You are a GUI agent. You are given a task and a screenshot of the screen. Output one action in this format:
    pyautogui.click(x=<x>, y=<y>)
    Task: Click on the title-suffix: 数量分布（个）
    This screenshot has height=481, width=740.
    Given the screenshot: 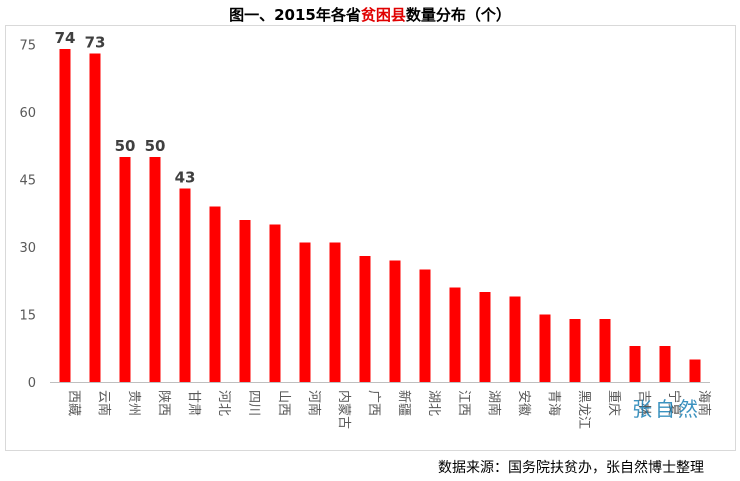 What is the action you would take?
    pyautogui.click(x=458, y=15)
    